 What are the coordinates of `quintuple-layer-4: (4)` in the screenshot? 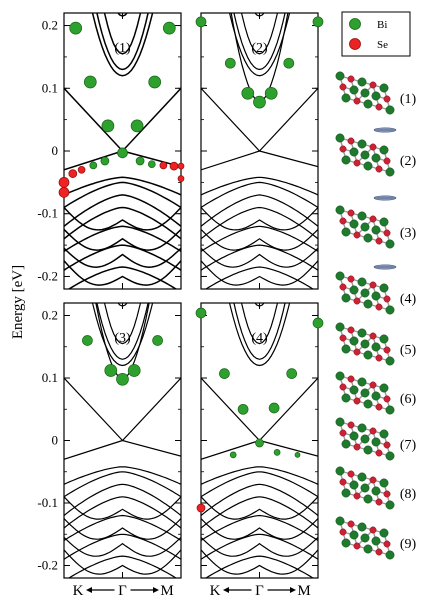 It's located at (376, 293).